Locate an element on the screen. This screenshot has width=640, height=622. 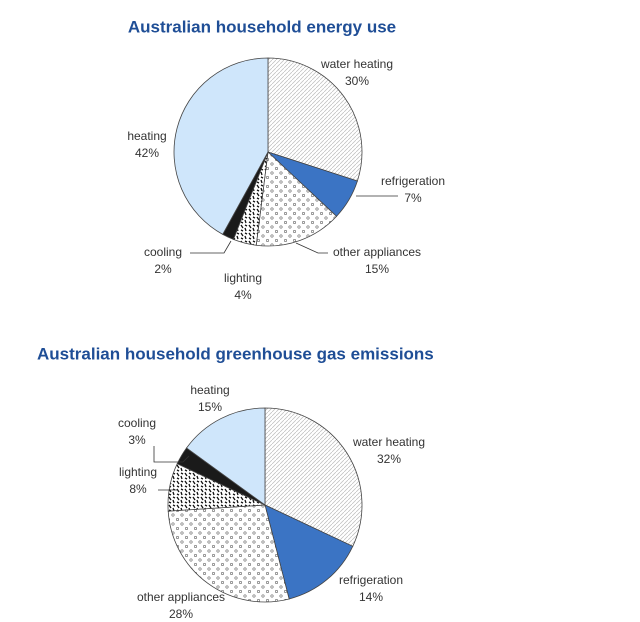
slice-value-label: 7% is located at coordinates (413, 198).